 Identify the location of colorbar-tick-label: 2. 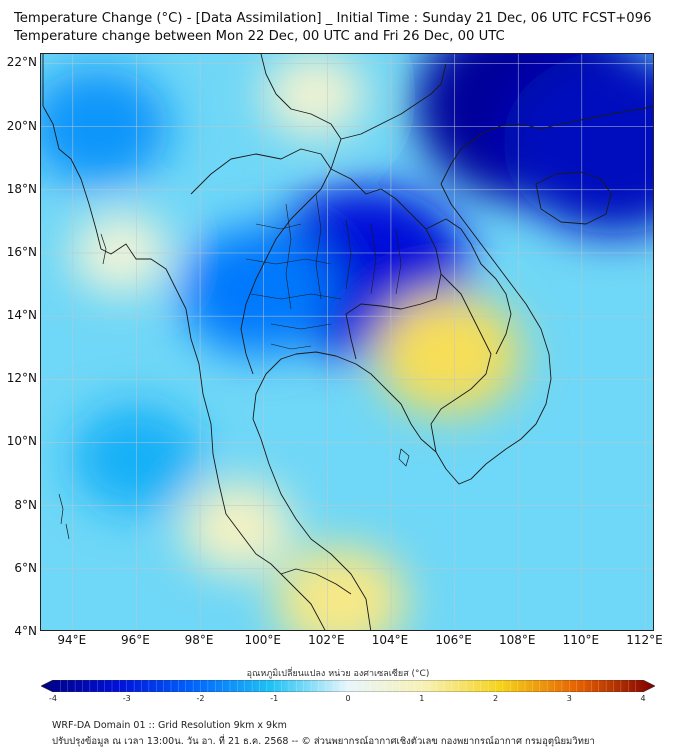
(495, 698).